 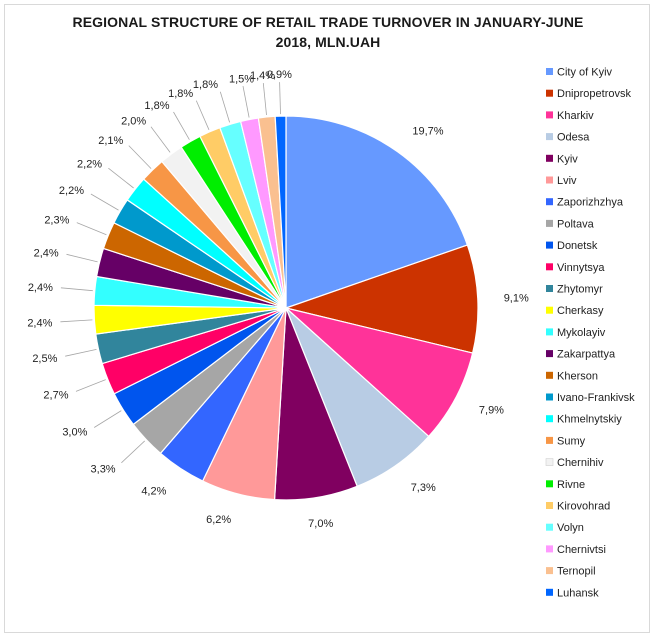 I want to click on legend-label: Kherson, so click(x=577, y=376).